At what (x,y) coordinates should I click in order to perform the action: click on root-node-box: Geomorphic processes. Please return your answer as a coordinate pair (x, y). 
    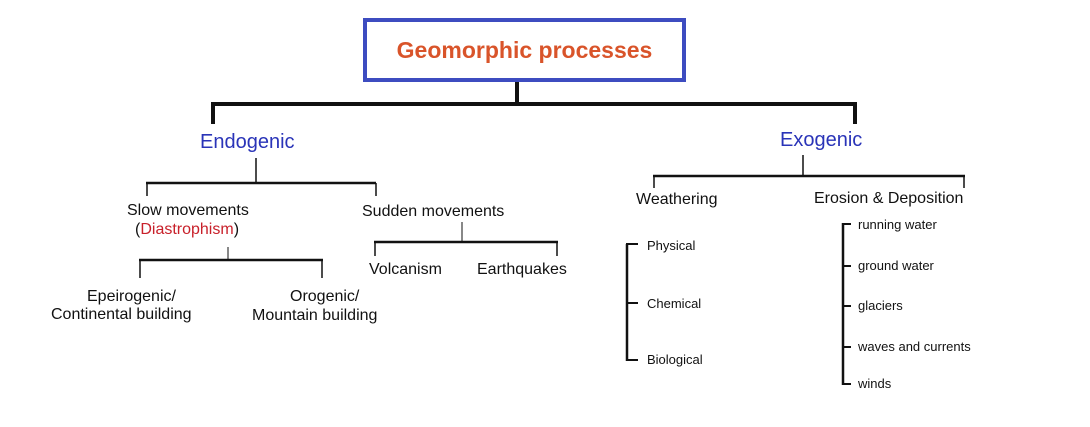
    Looking at the image, I should click on (524, 50).